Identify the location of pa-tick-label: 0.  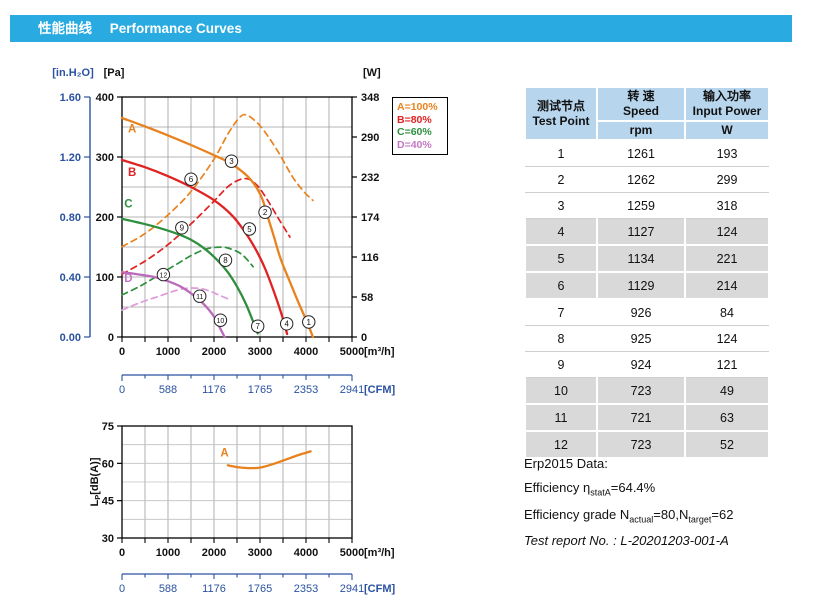
(111, 338).